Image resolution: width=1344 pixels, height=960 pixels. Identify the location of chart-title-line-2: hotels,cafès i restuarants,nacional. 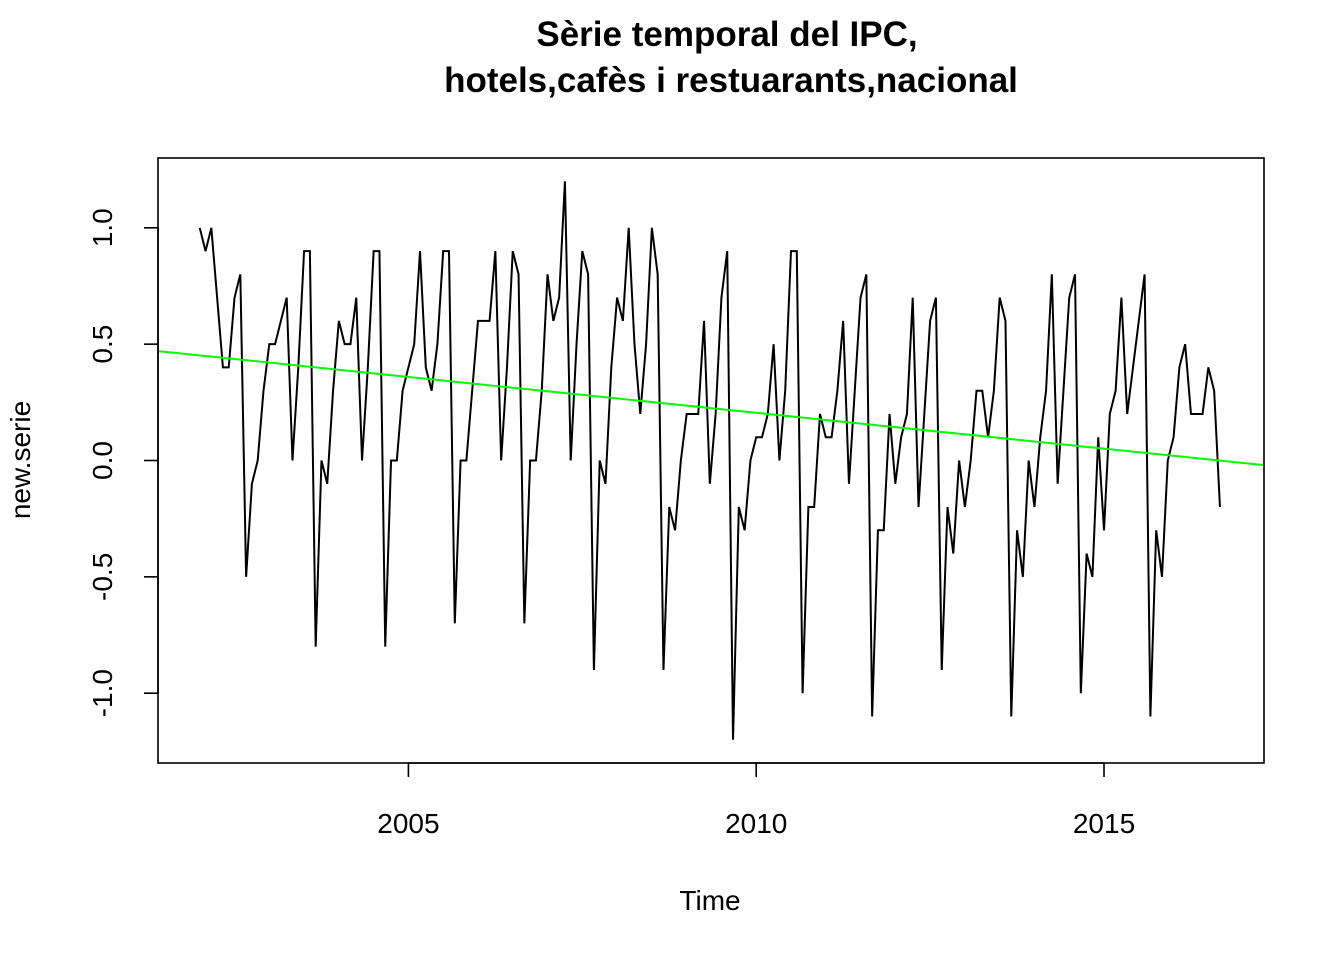
(731, 80).